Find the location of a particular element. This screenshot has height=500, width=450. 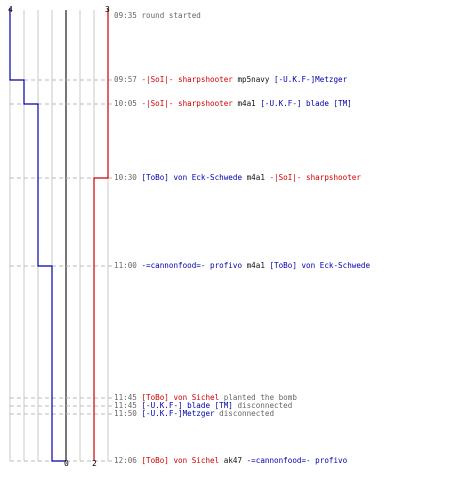

blue-start-count: 4 is located at coordinates (10, 9).